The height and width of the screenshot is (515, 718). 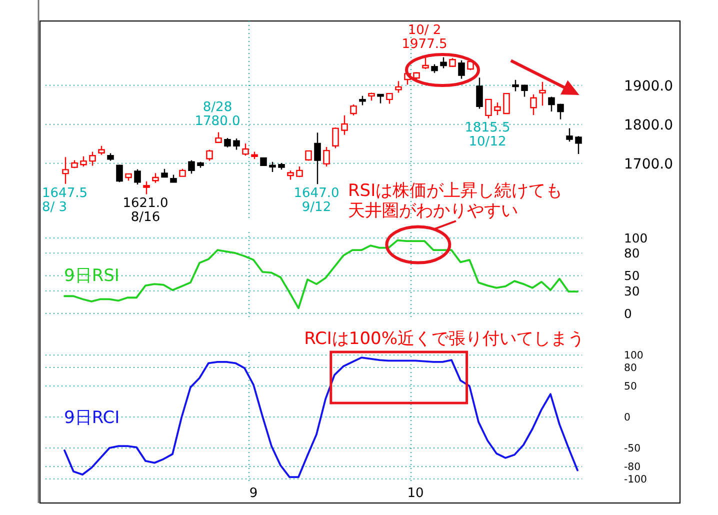 I want to click on annotation: 8/28 1780.0, so click(x=217, y=115).